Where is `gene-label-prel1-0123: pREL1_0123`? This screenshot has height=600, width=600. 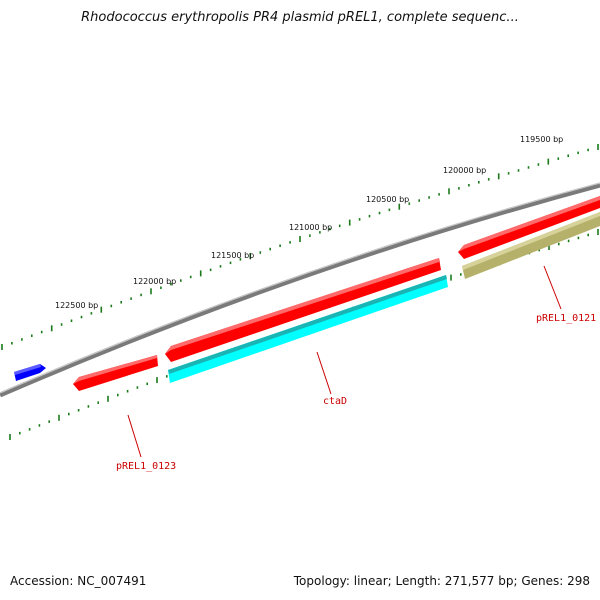 gene-label-prel1-0123: pREL1_0123 is located at coordinates (146, 466).